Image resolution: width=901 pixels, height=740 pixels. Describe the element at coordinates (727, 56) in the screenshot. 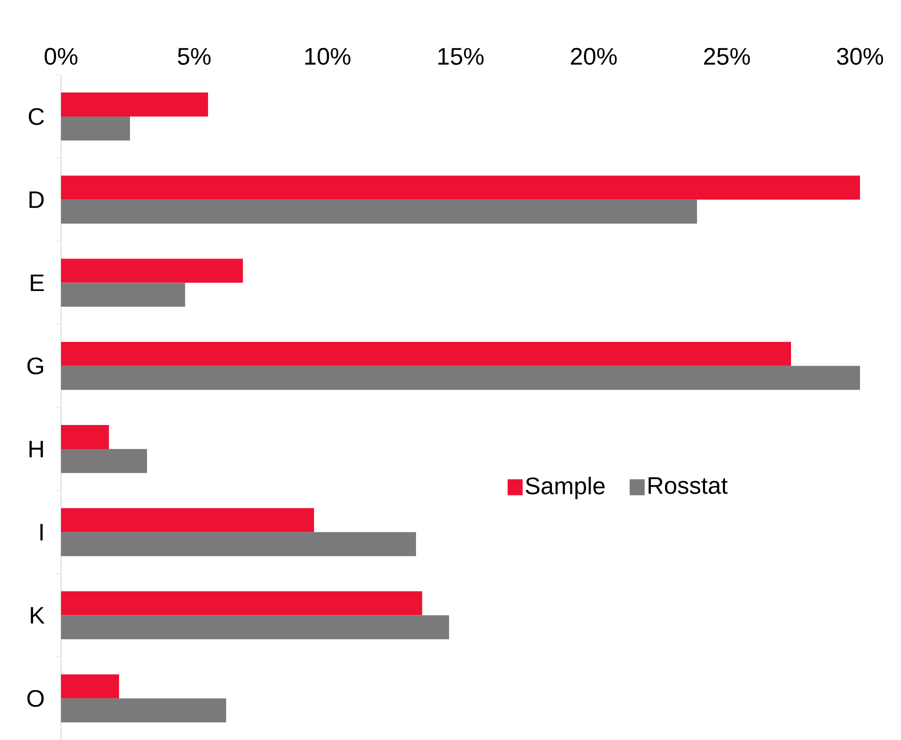

I see `x-tick-label: 25%` at that location.